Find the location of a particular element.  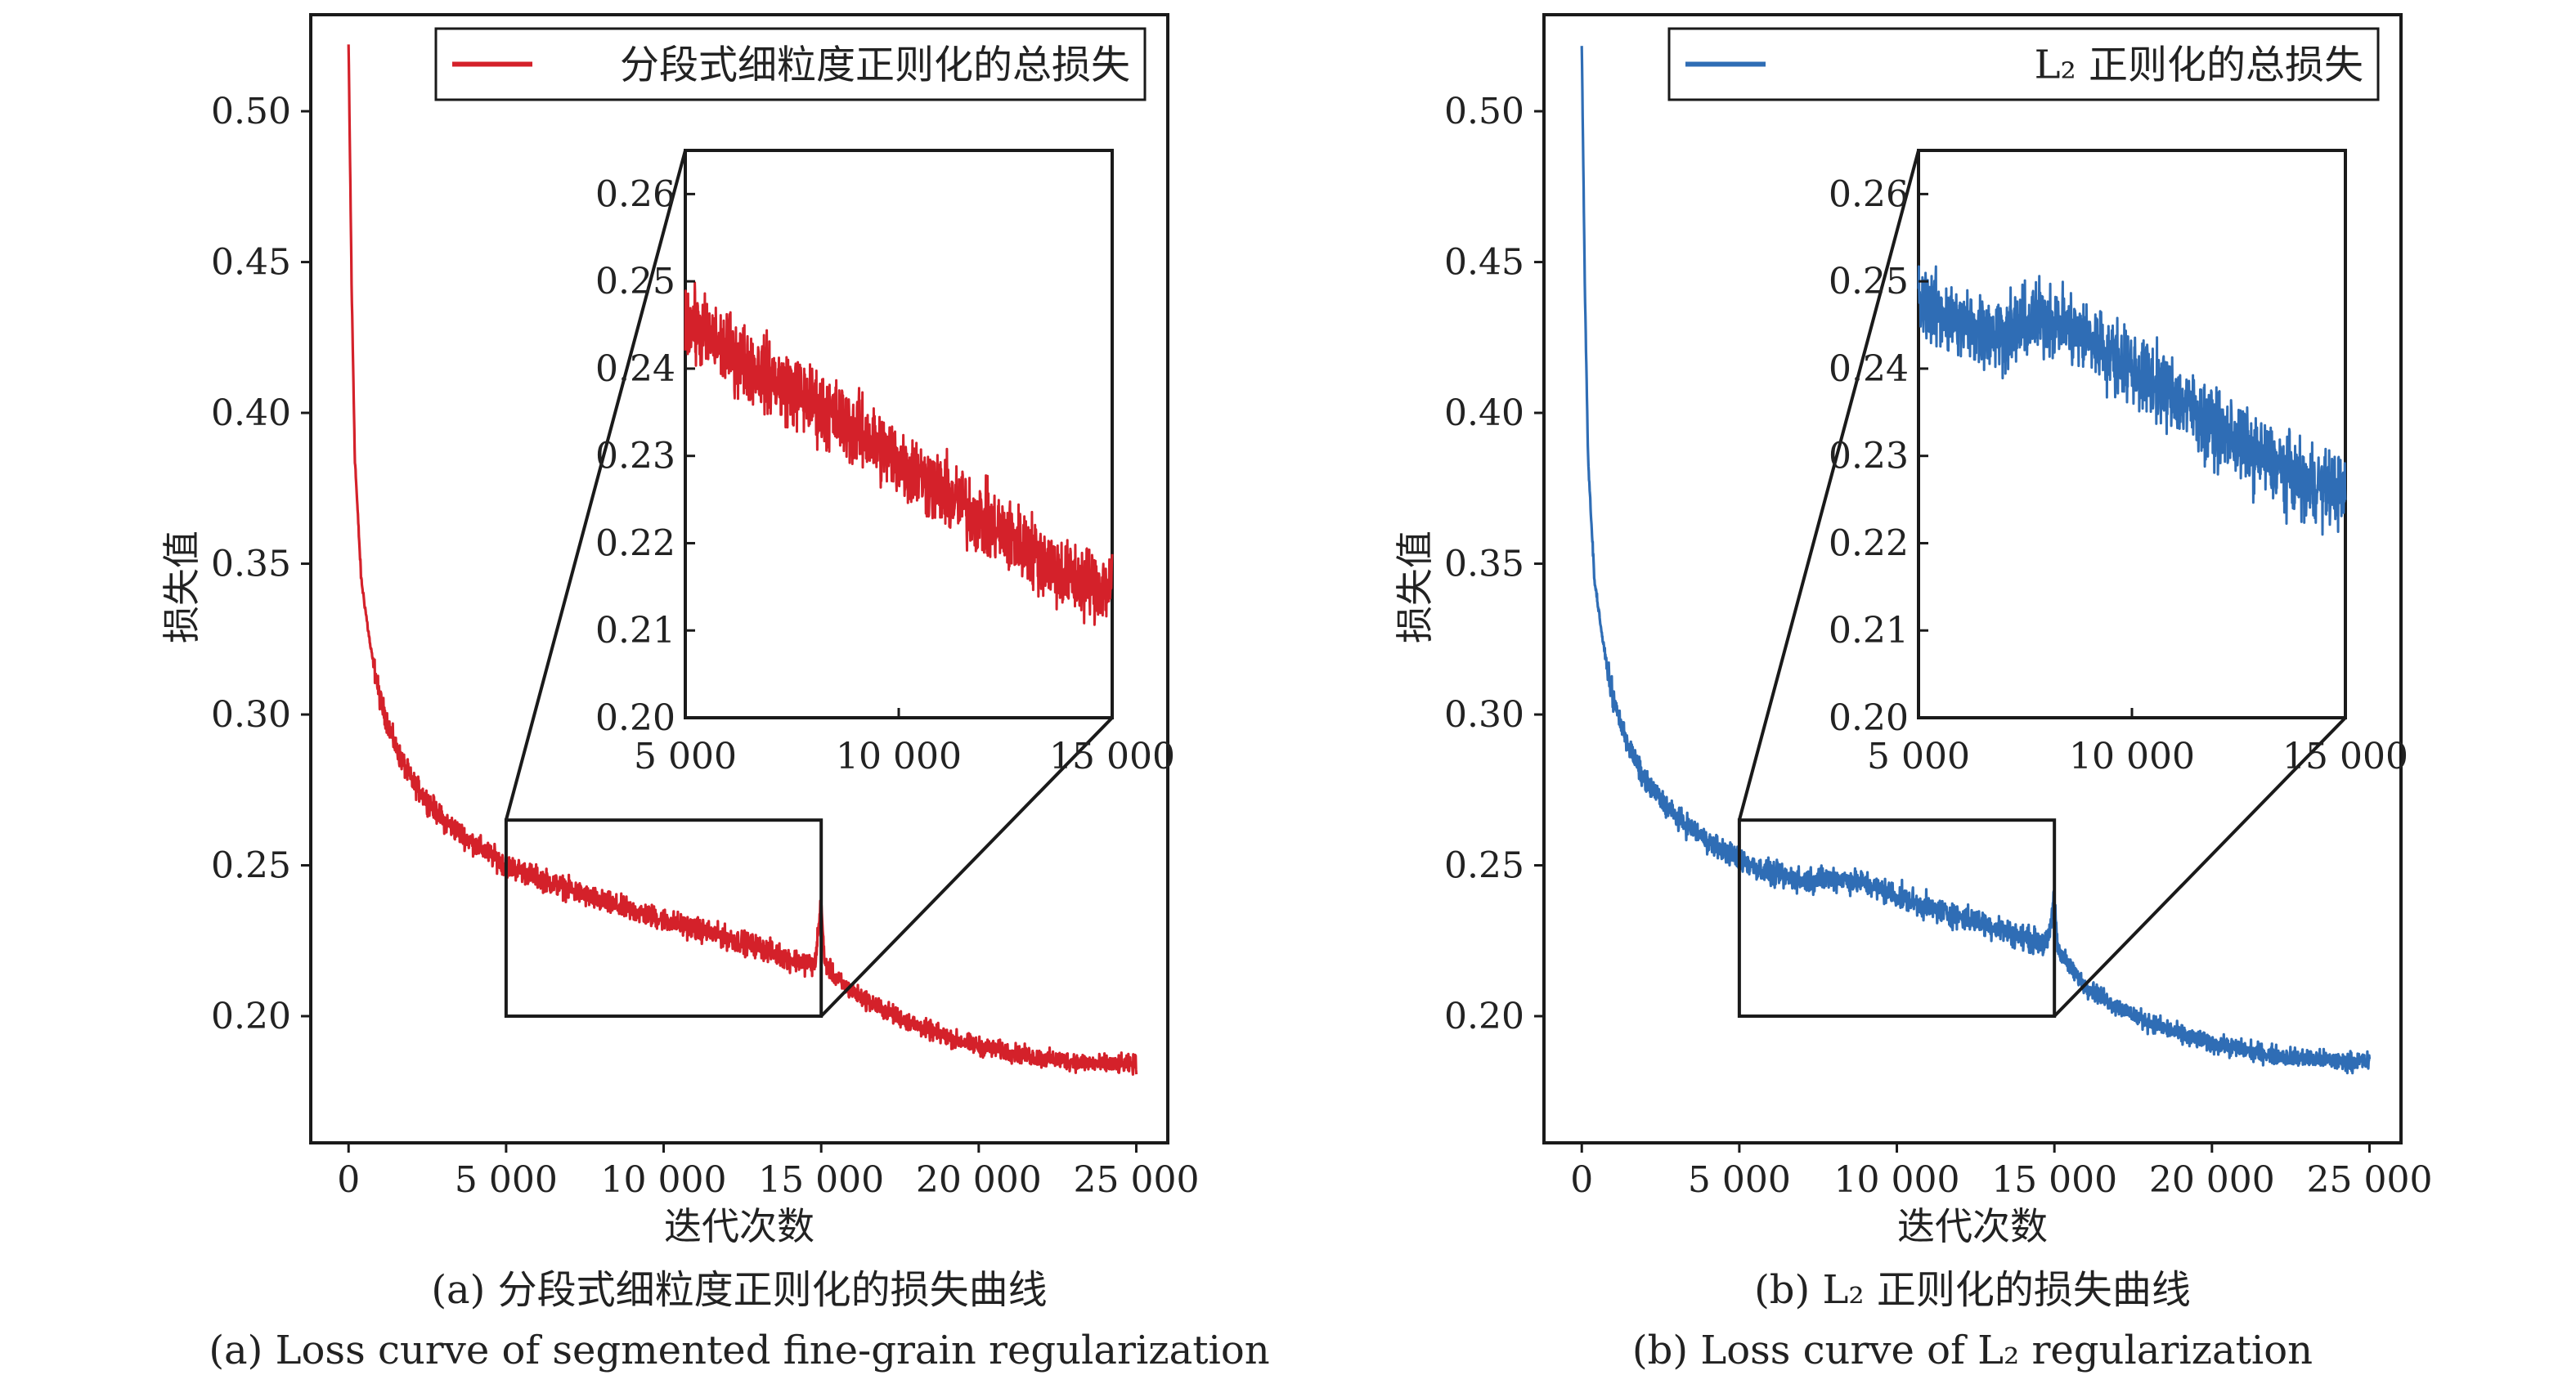

legend-label: L₂ 正则化的总损失 is located at coordinates (2199, 65).